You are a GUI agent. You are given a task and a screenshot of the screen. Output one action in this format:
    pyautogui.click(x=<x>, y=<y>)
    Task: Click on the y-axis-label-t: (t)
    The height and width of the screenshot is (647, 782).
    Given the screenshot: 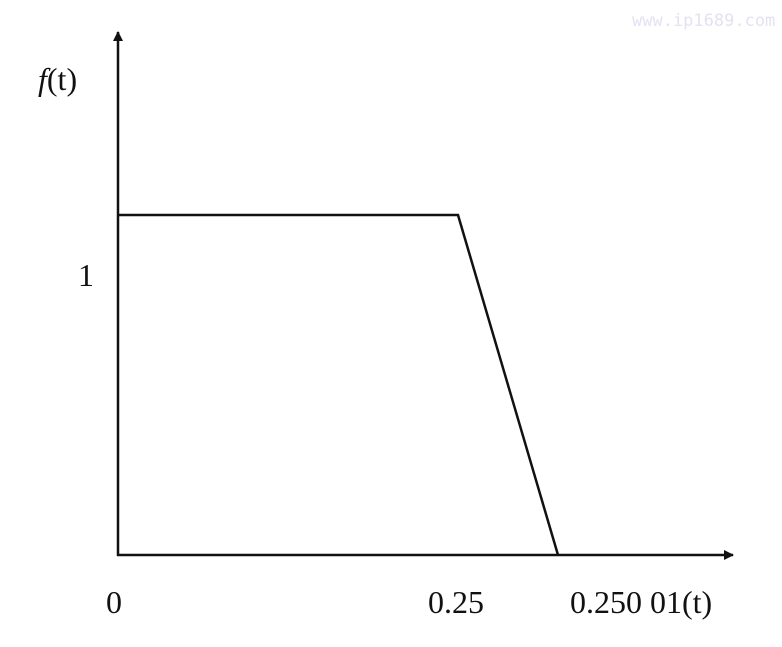 What is the action you would take?
    pyautogui.click(x=62, y=79)
    